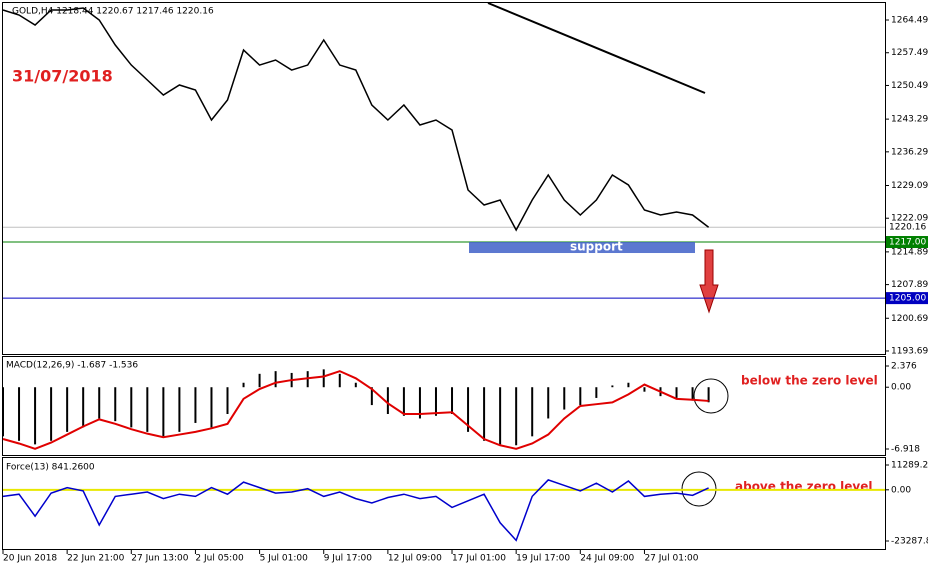 Image resolution: width=928 pixels, height=569 pixels. Describe the element at coordinates (909, 86) in the screenshot. I see `y-tick-label: 1250.49` at that location.